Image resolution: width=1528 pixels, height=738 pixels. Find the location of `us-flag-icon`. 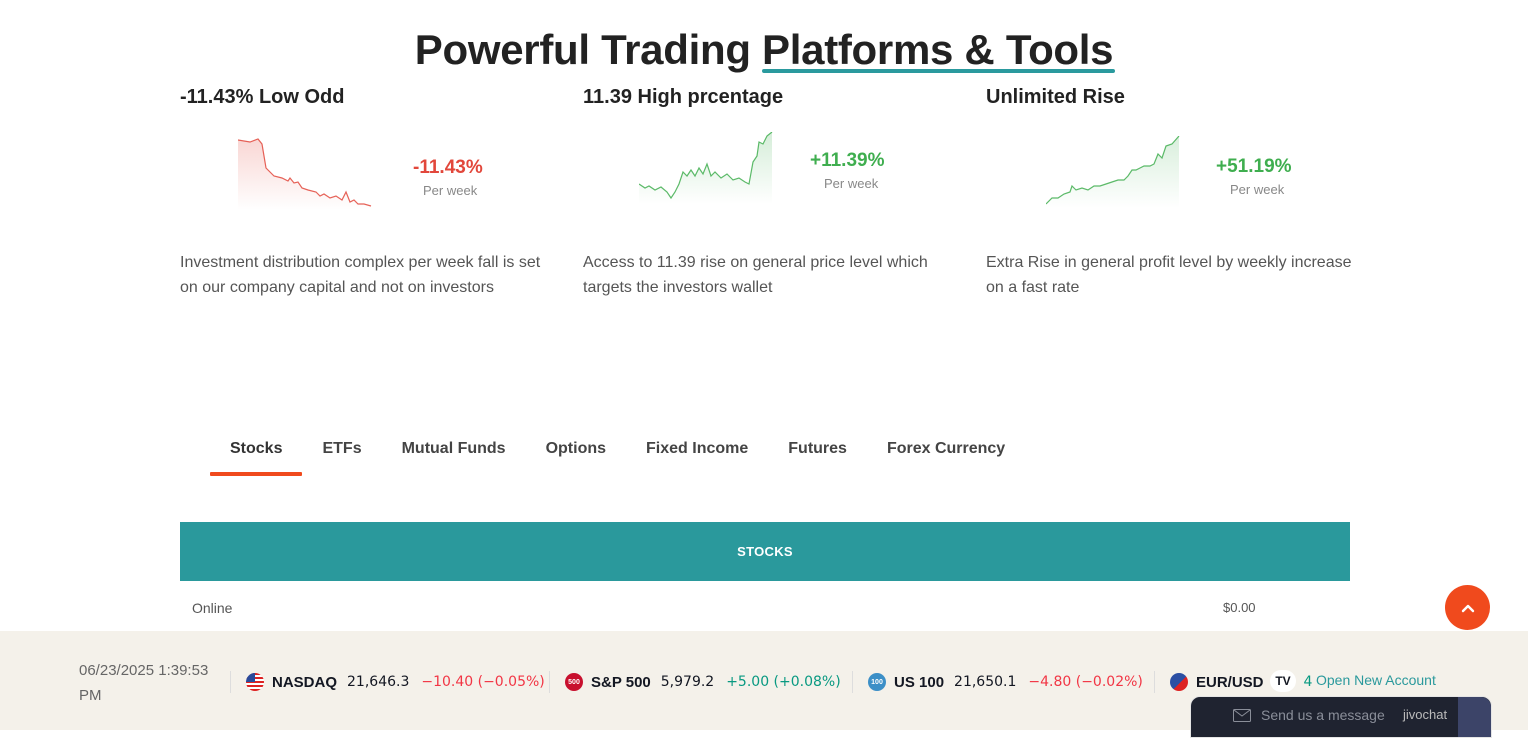

us-flag-icon is located at coordinates (255, 682).